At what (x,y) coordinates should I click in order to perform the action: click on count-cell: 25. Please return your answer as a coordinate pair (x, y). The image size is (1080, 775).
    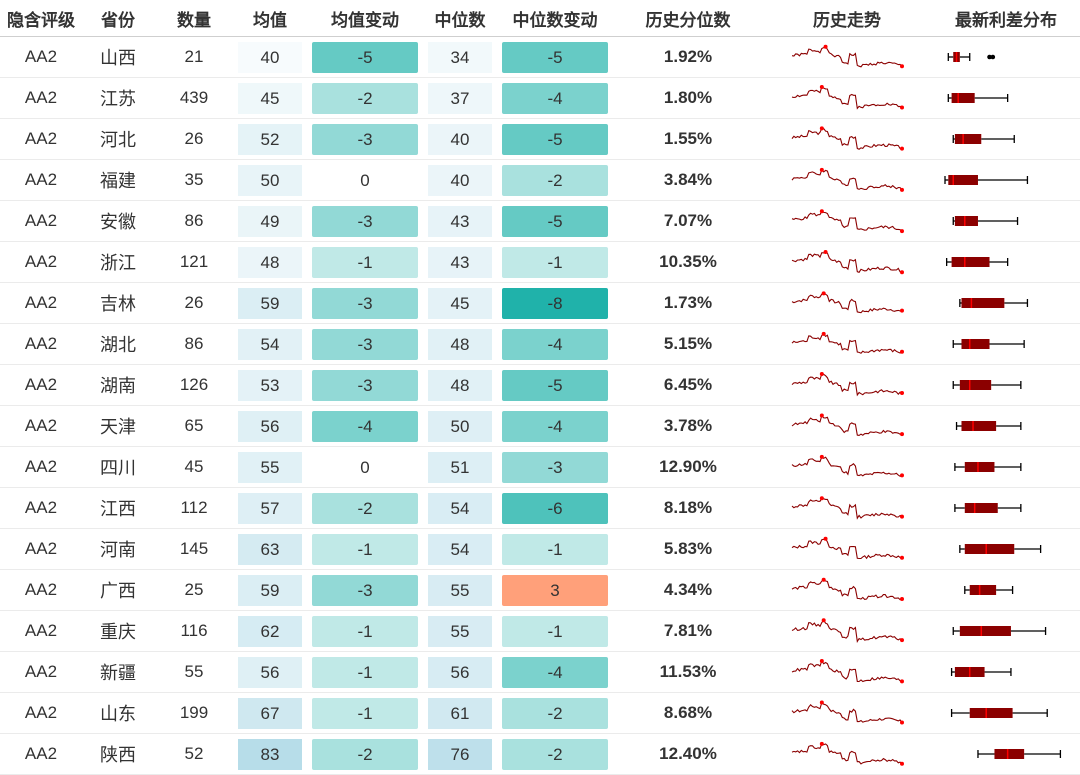
    Looking at the image, I should click on (194, 590).